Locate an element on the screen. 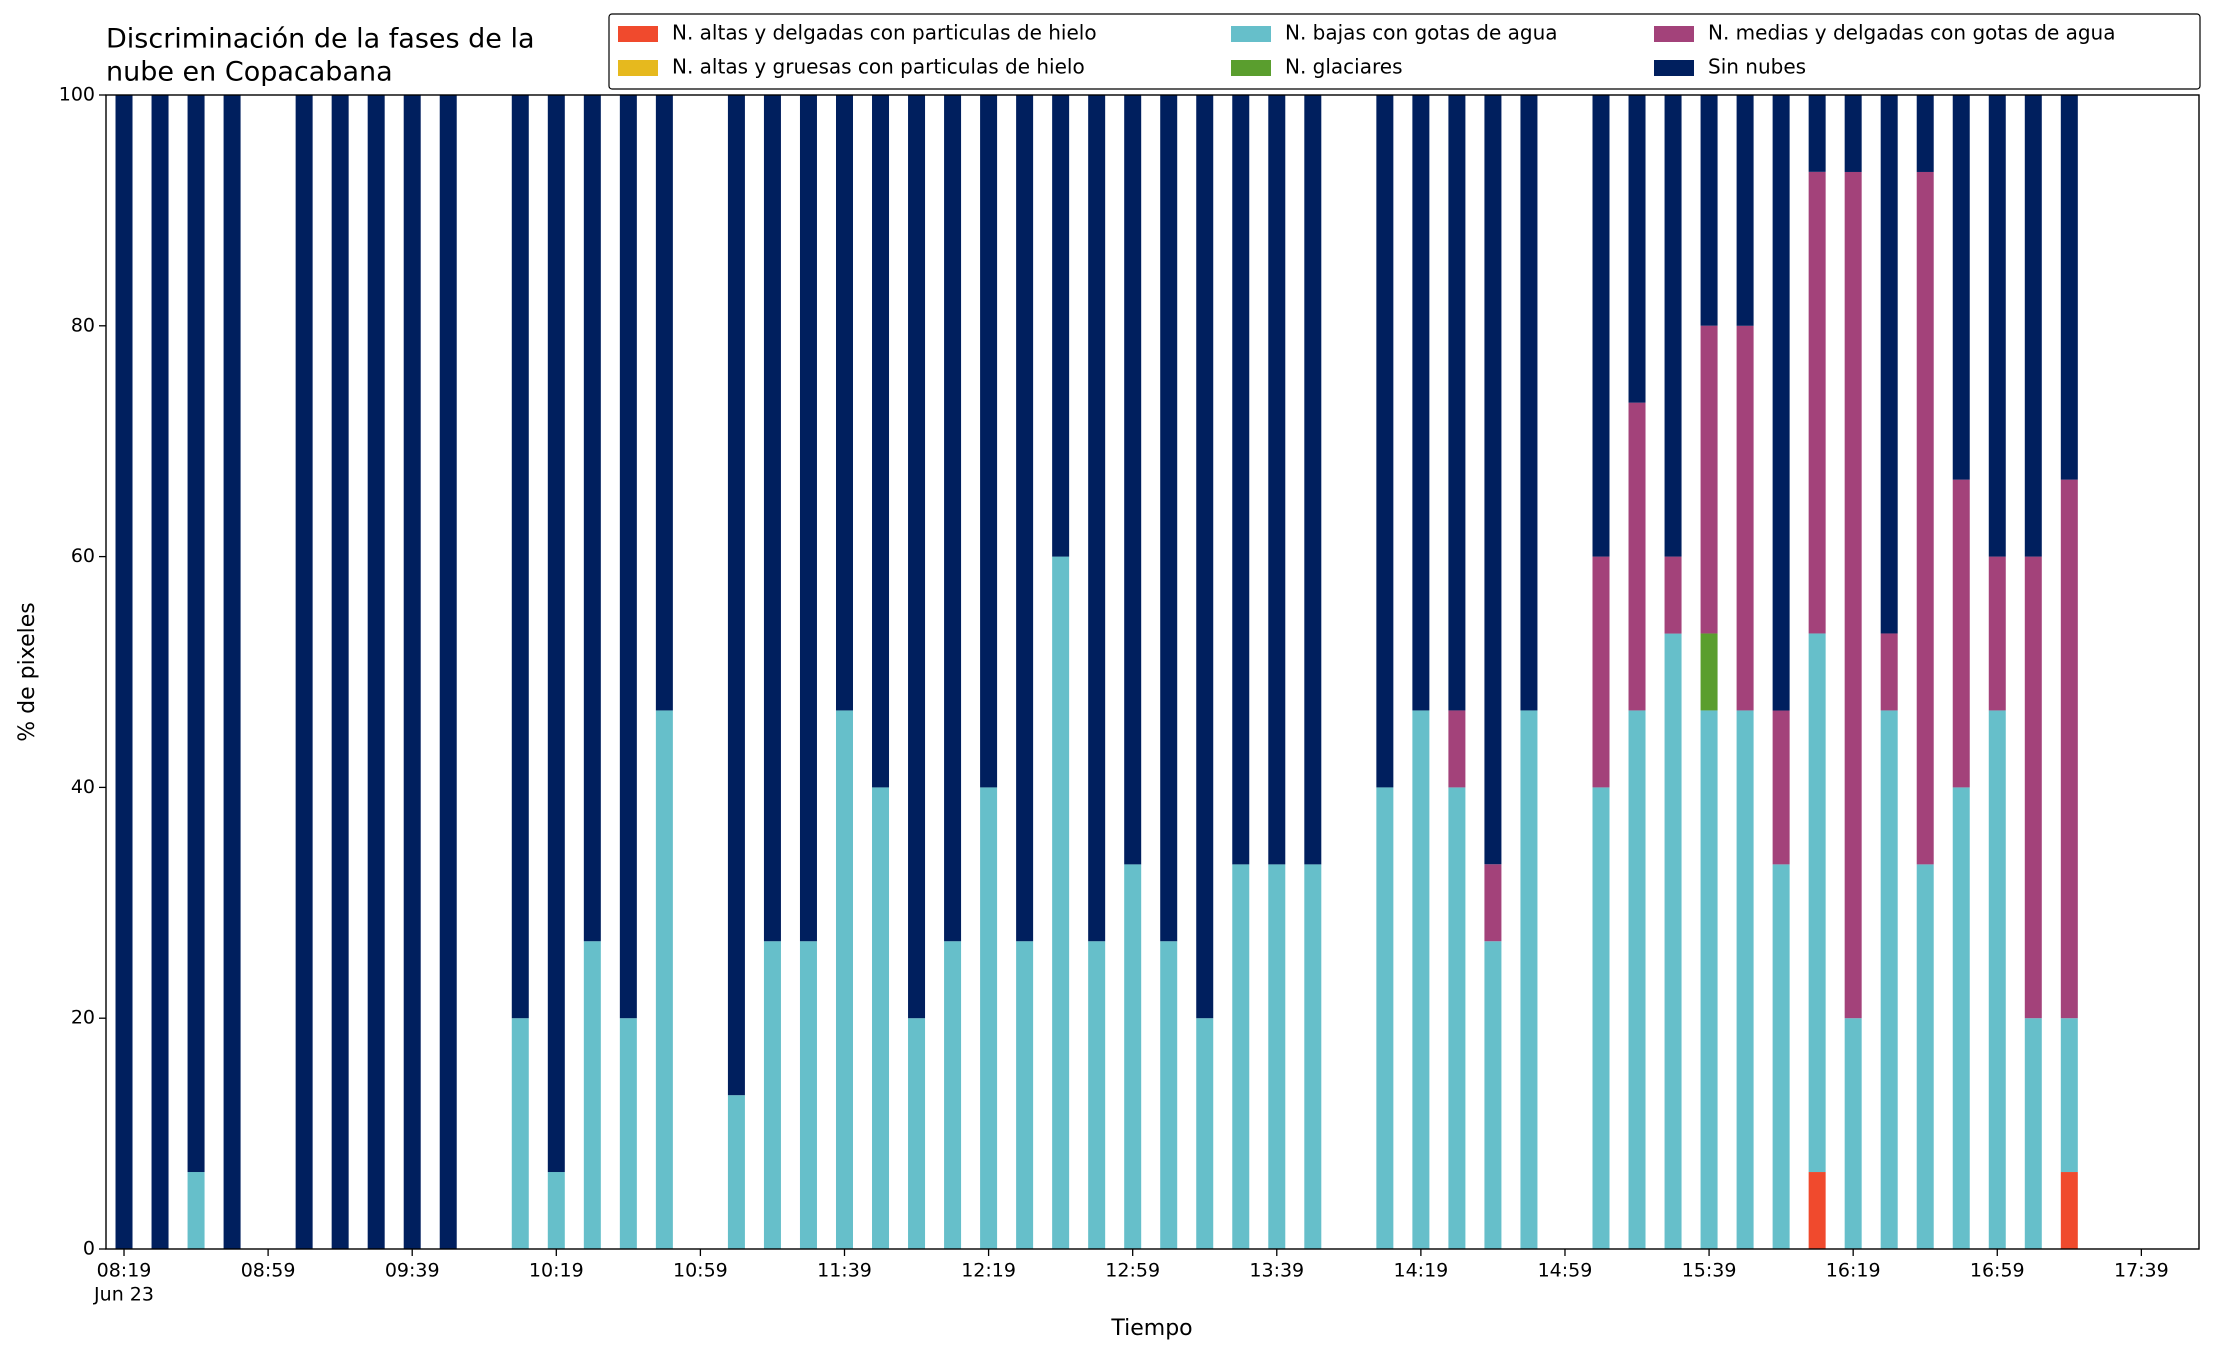 The height and width of the screenshot is (1355, 2216). x-tick-label: 09:39 is located at coordinates (412, 1271).